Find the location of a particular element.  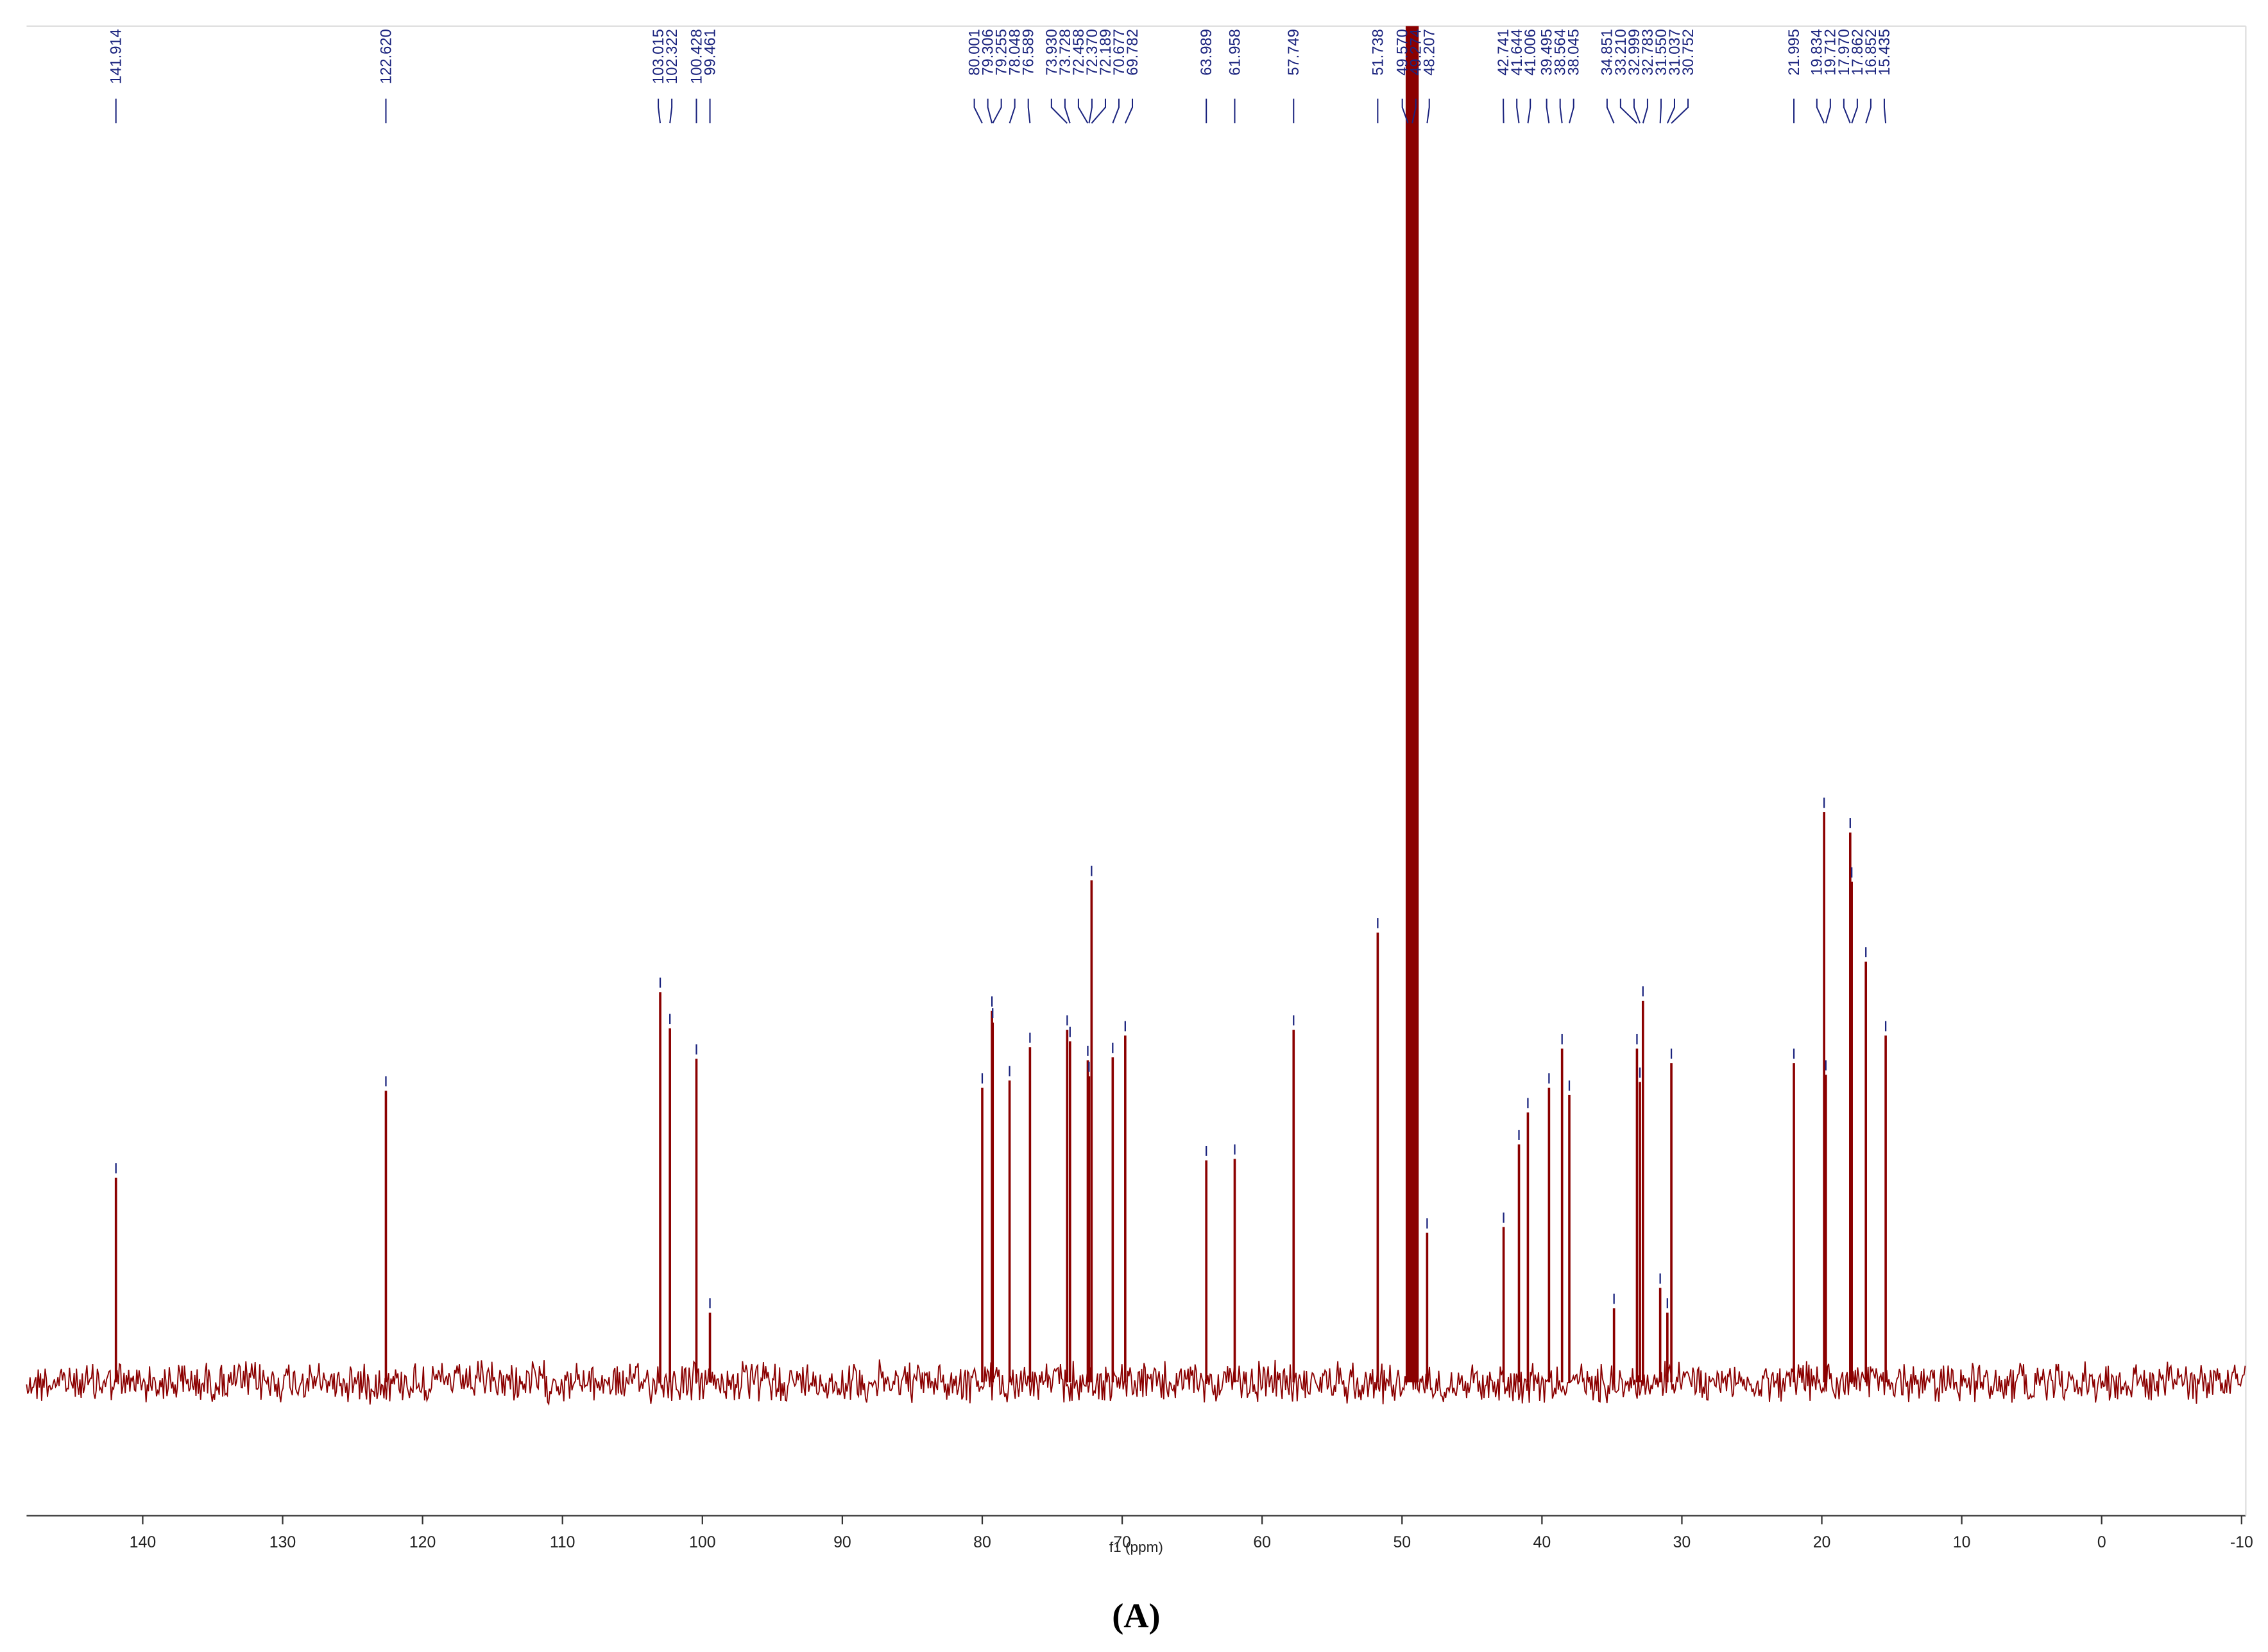

peak-label: 19.712 is located at coordinates (1831, 52).